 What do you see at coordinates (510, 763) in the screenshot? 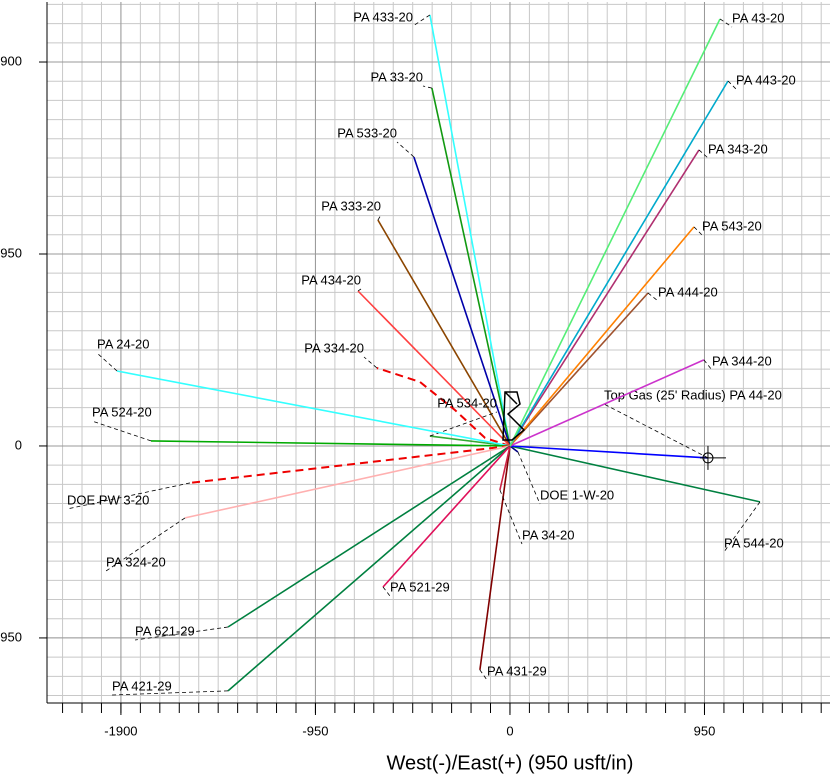
I see `x-axis-title: West(-)/East(+) (950 usft/in)` at bounding box center [510, 763].